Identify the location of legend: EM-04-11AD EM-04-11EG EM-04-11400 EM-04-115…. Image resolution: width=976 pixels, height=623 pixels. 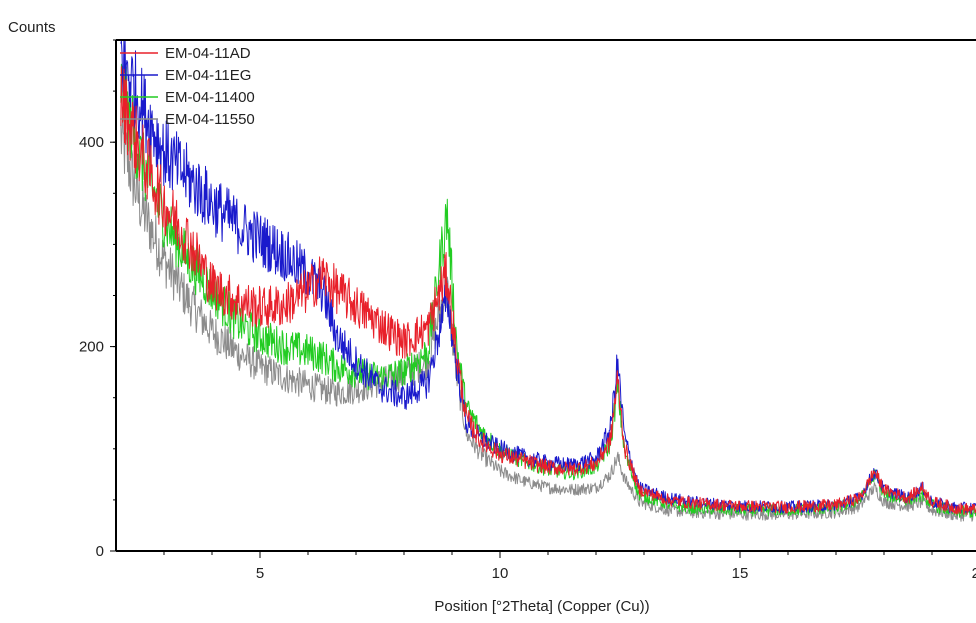
(187, 86).